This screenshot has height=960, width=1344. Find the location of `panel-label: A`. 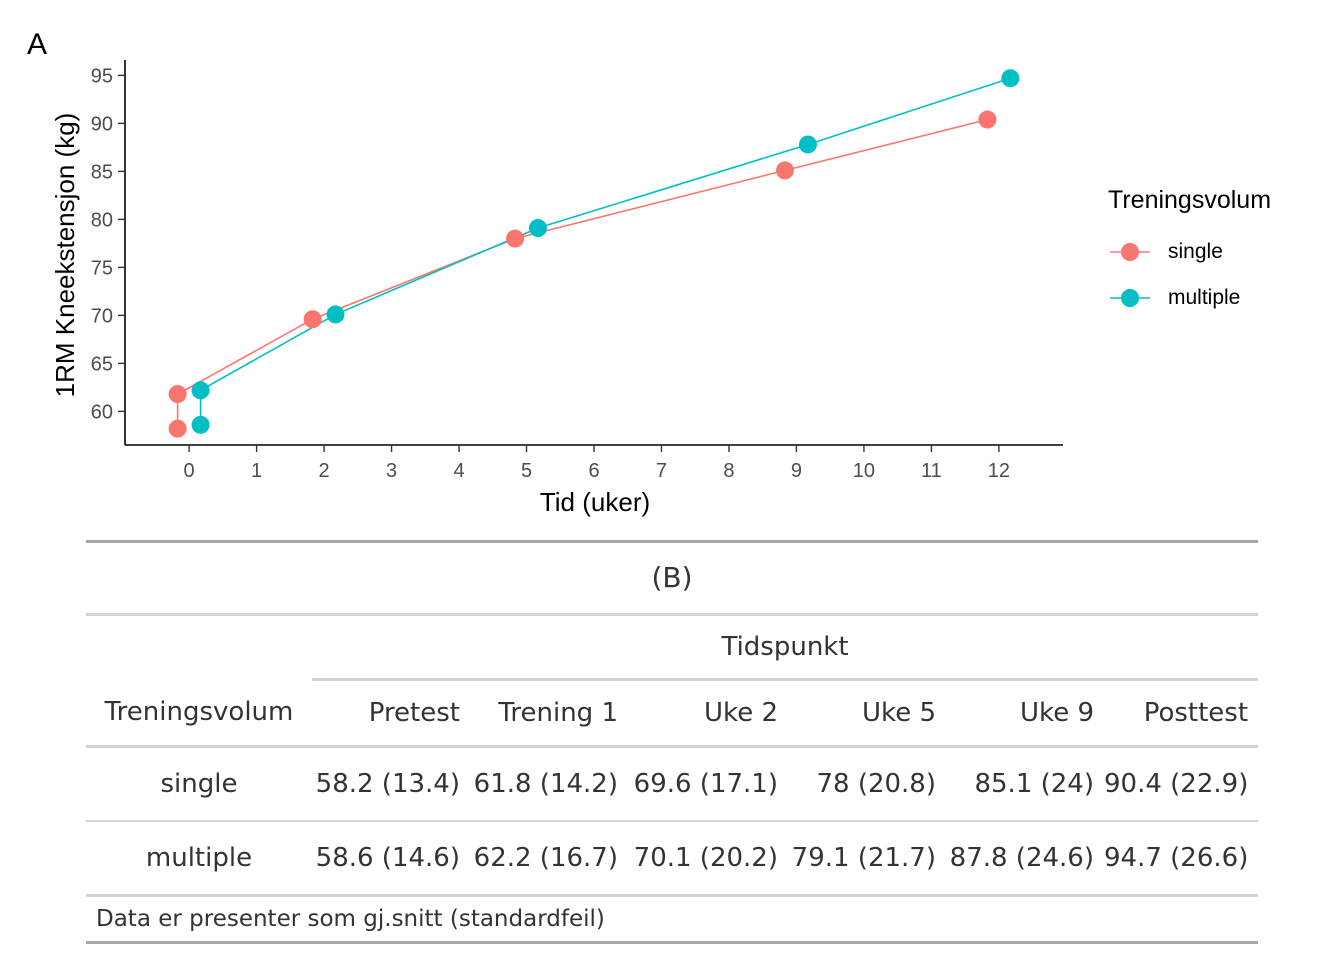

panel-label: A is located at coordinates (37, 44).